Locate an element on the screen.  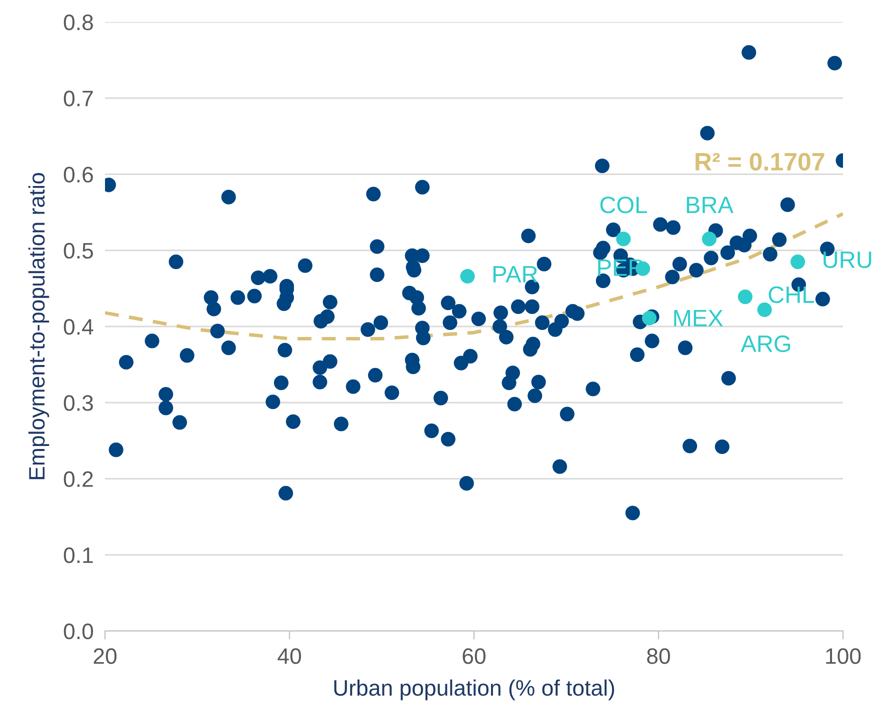
annotation: ARG is located at coordinates (765, 343).